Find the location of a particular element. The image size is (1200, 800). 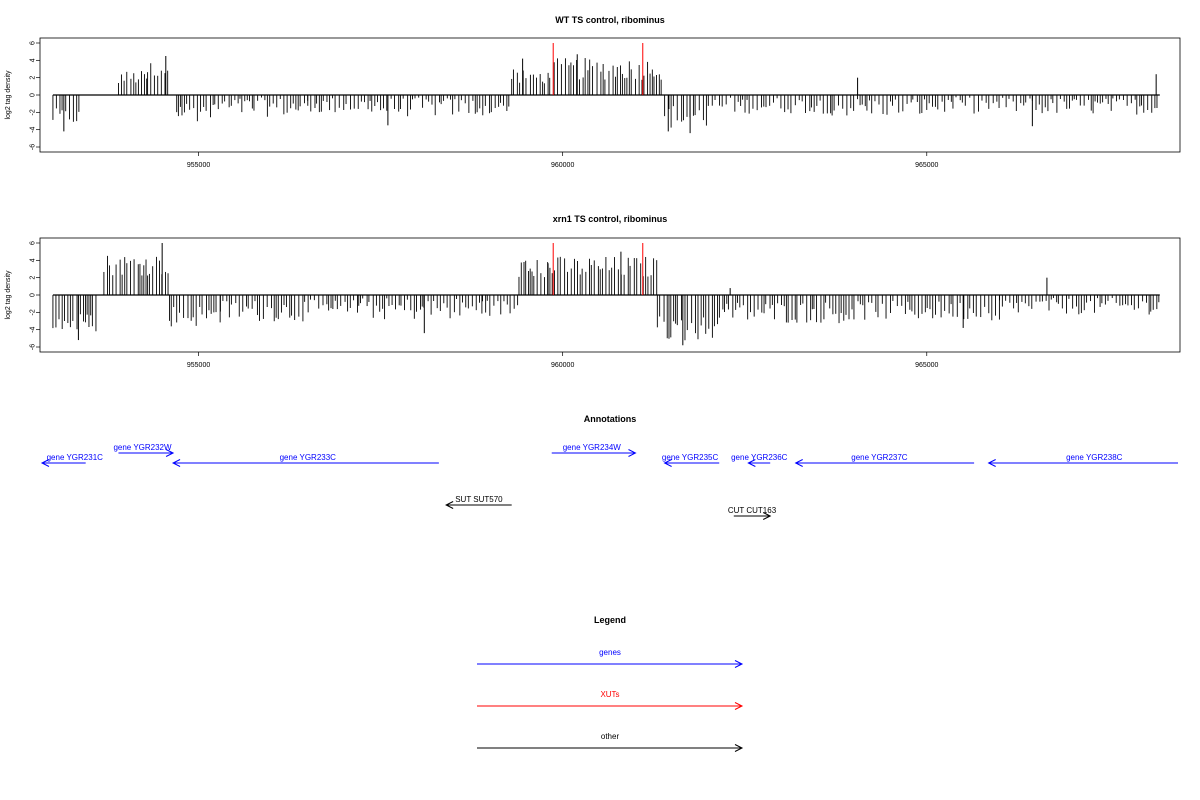

legend-label: genes is located at coordinates (610, 652).